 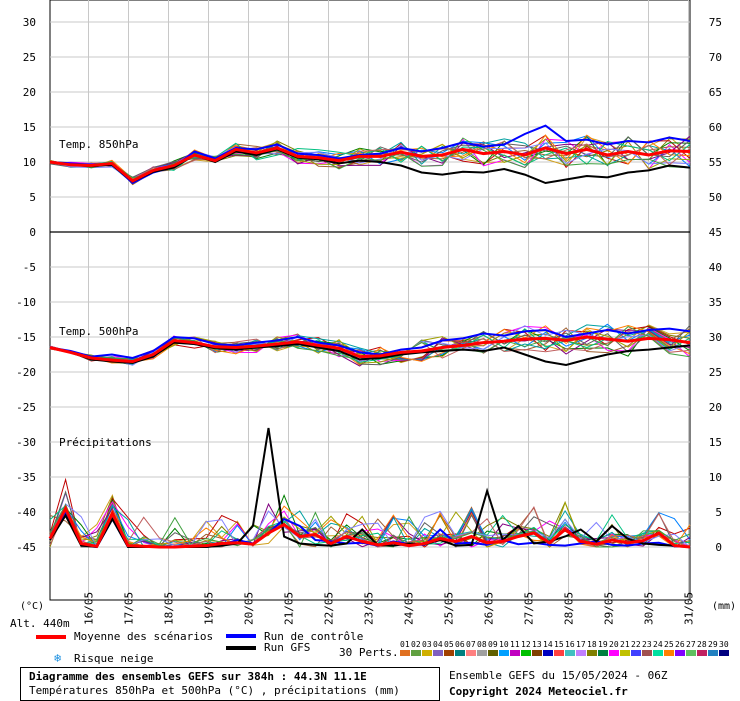 I want to click on date-tick-label: 17/05, so click(x=129, y=608).